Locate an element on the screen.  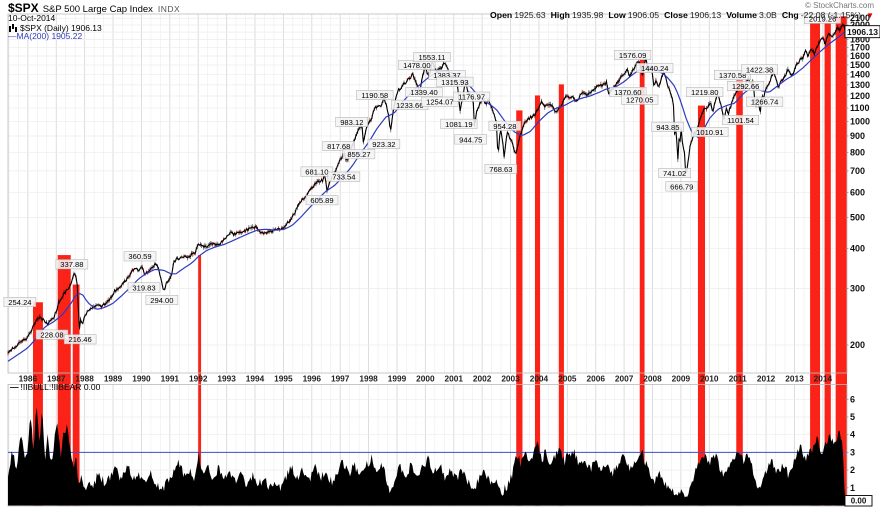
svg-text: 500 is located at coordinates (857, 218).